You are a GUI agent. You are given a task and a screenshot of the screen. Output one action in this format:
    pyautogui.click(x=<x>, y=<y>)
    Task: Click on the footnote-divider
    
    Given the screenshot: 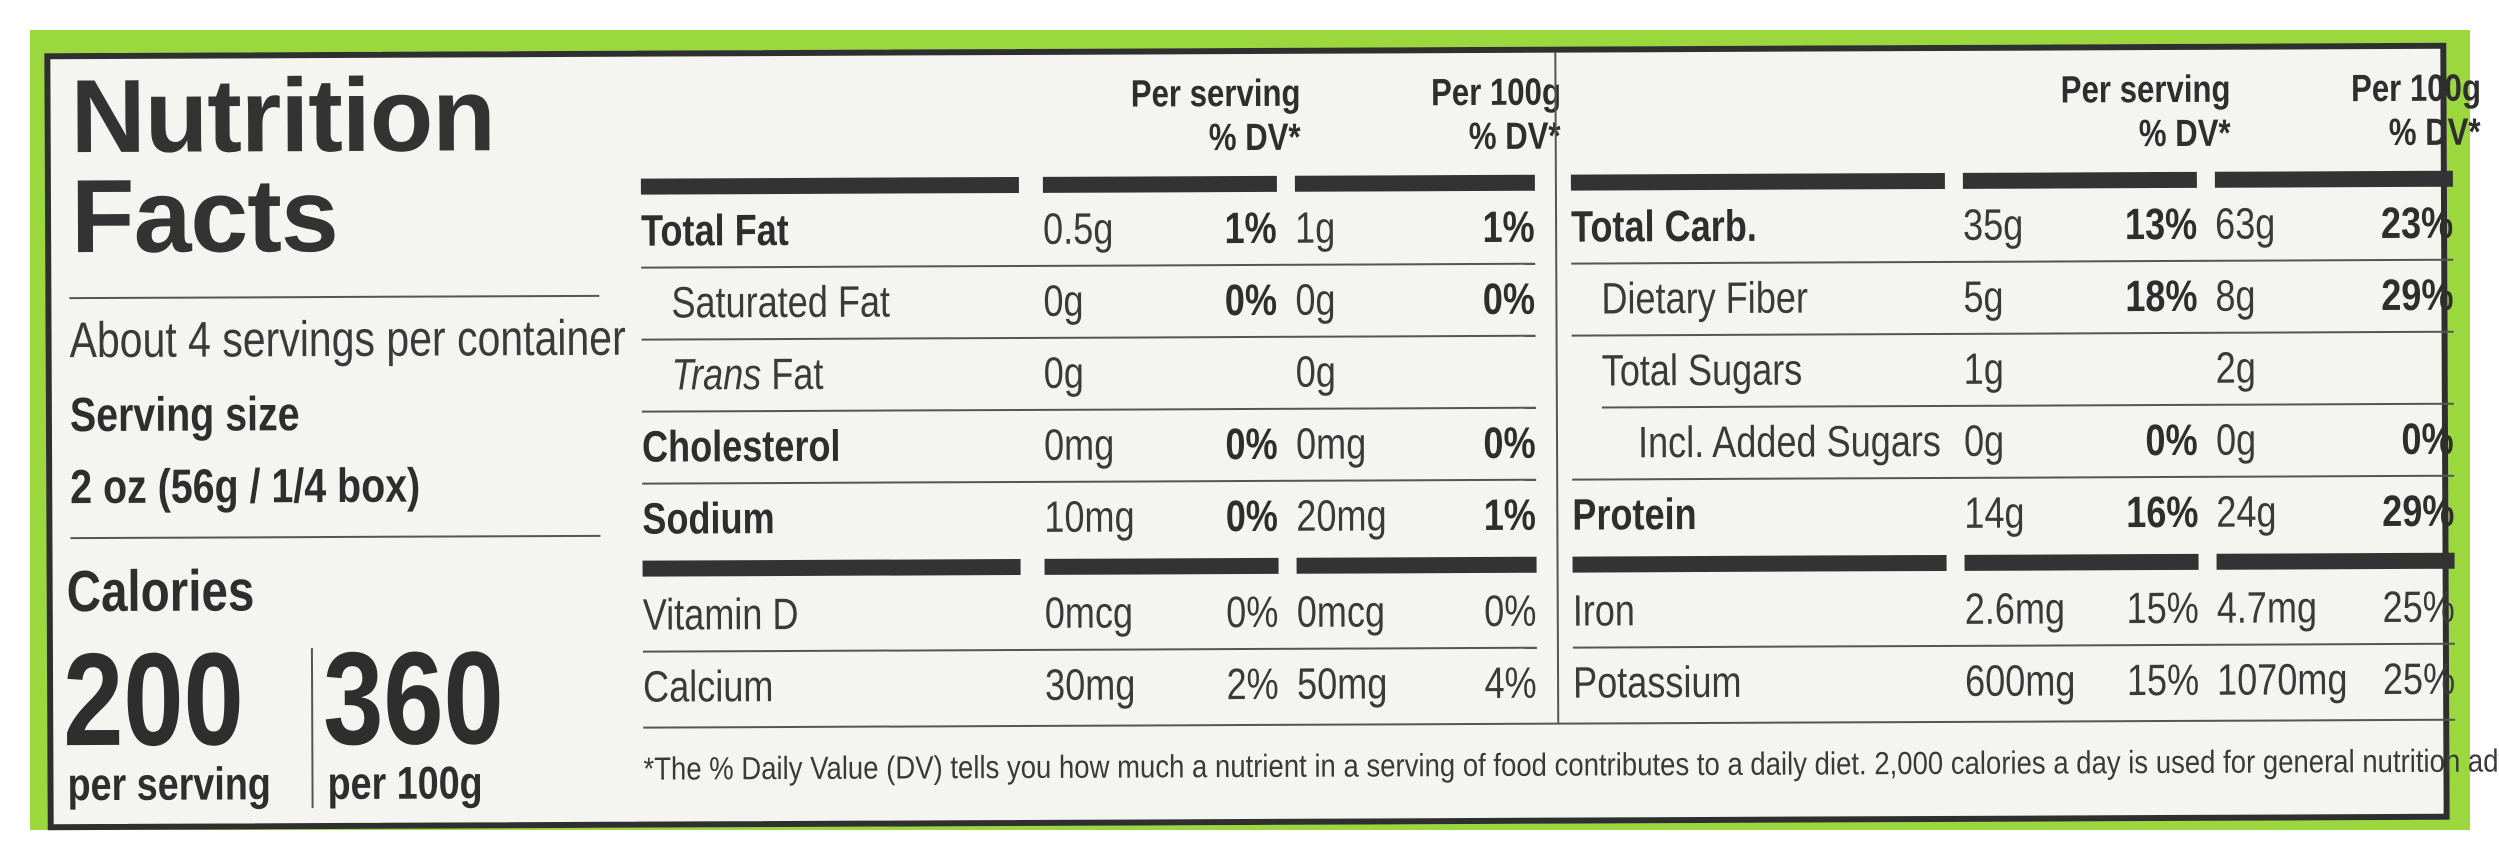 What is the action you would take?
    pyautogui.click(x=1549, y=723)
    